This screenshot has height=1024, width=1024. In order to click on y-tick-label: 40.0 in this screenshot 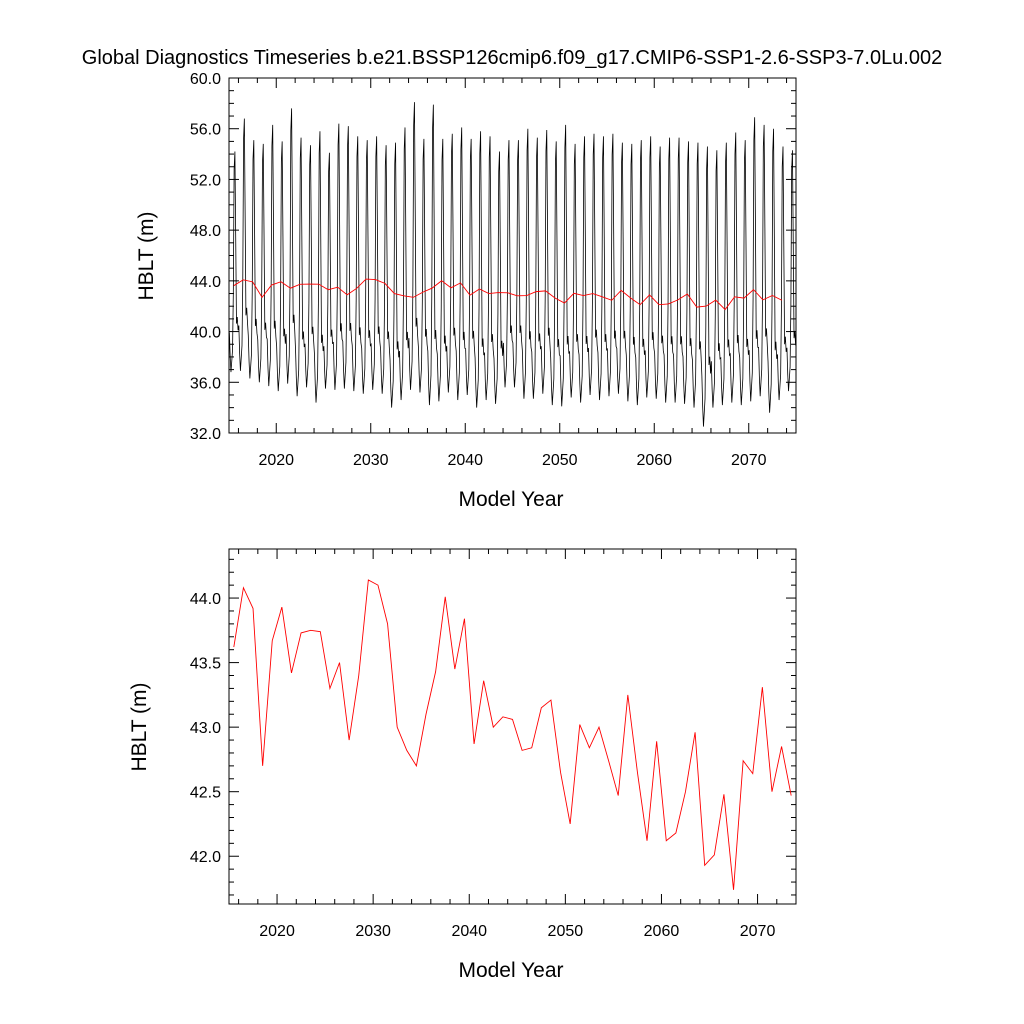, I will do `click(205, 333)`.